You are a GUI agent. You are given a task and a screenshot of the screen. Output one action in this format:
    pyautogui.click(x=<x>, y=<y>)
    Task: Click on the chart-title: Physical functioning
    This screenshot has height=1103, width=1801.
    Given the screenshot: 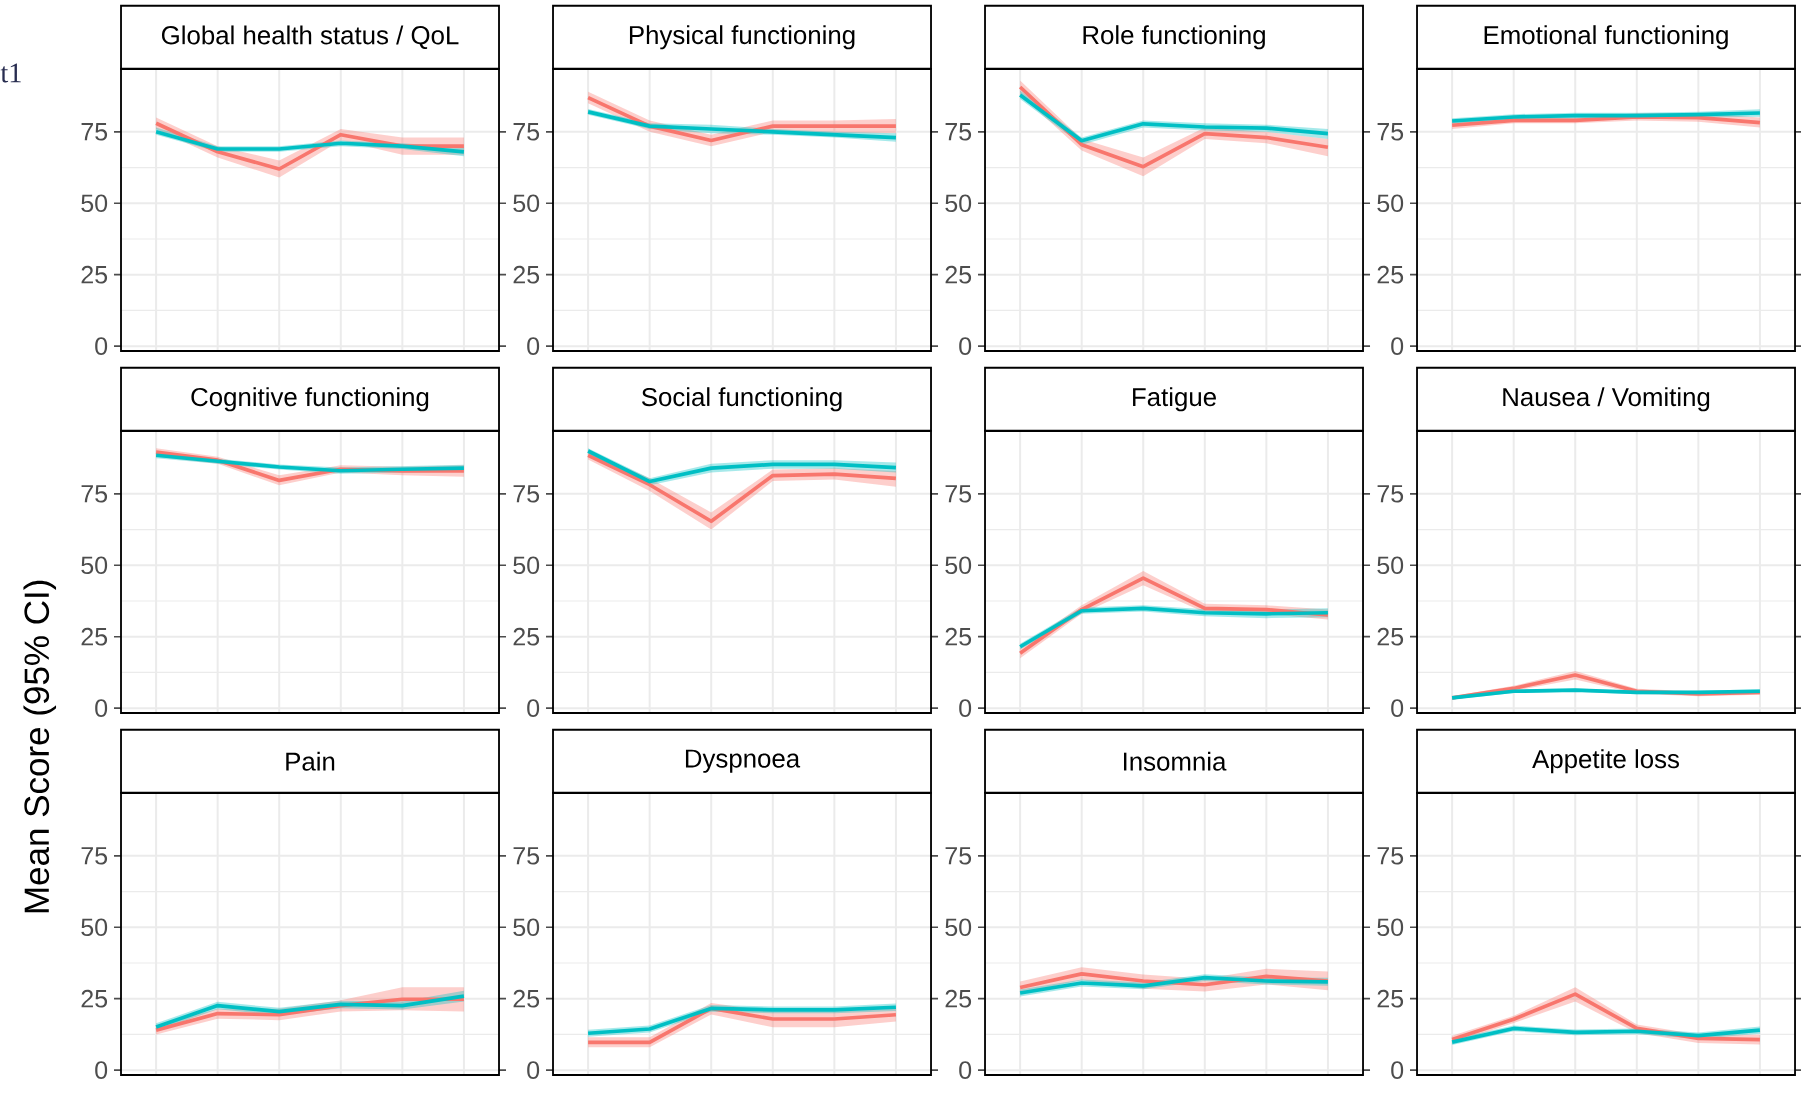 What is the action you would take?
    pyautogui.click(x=742, y=37)
    